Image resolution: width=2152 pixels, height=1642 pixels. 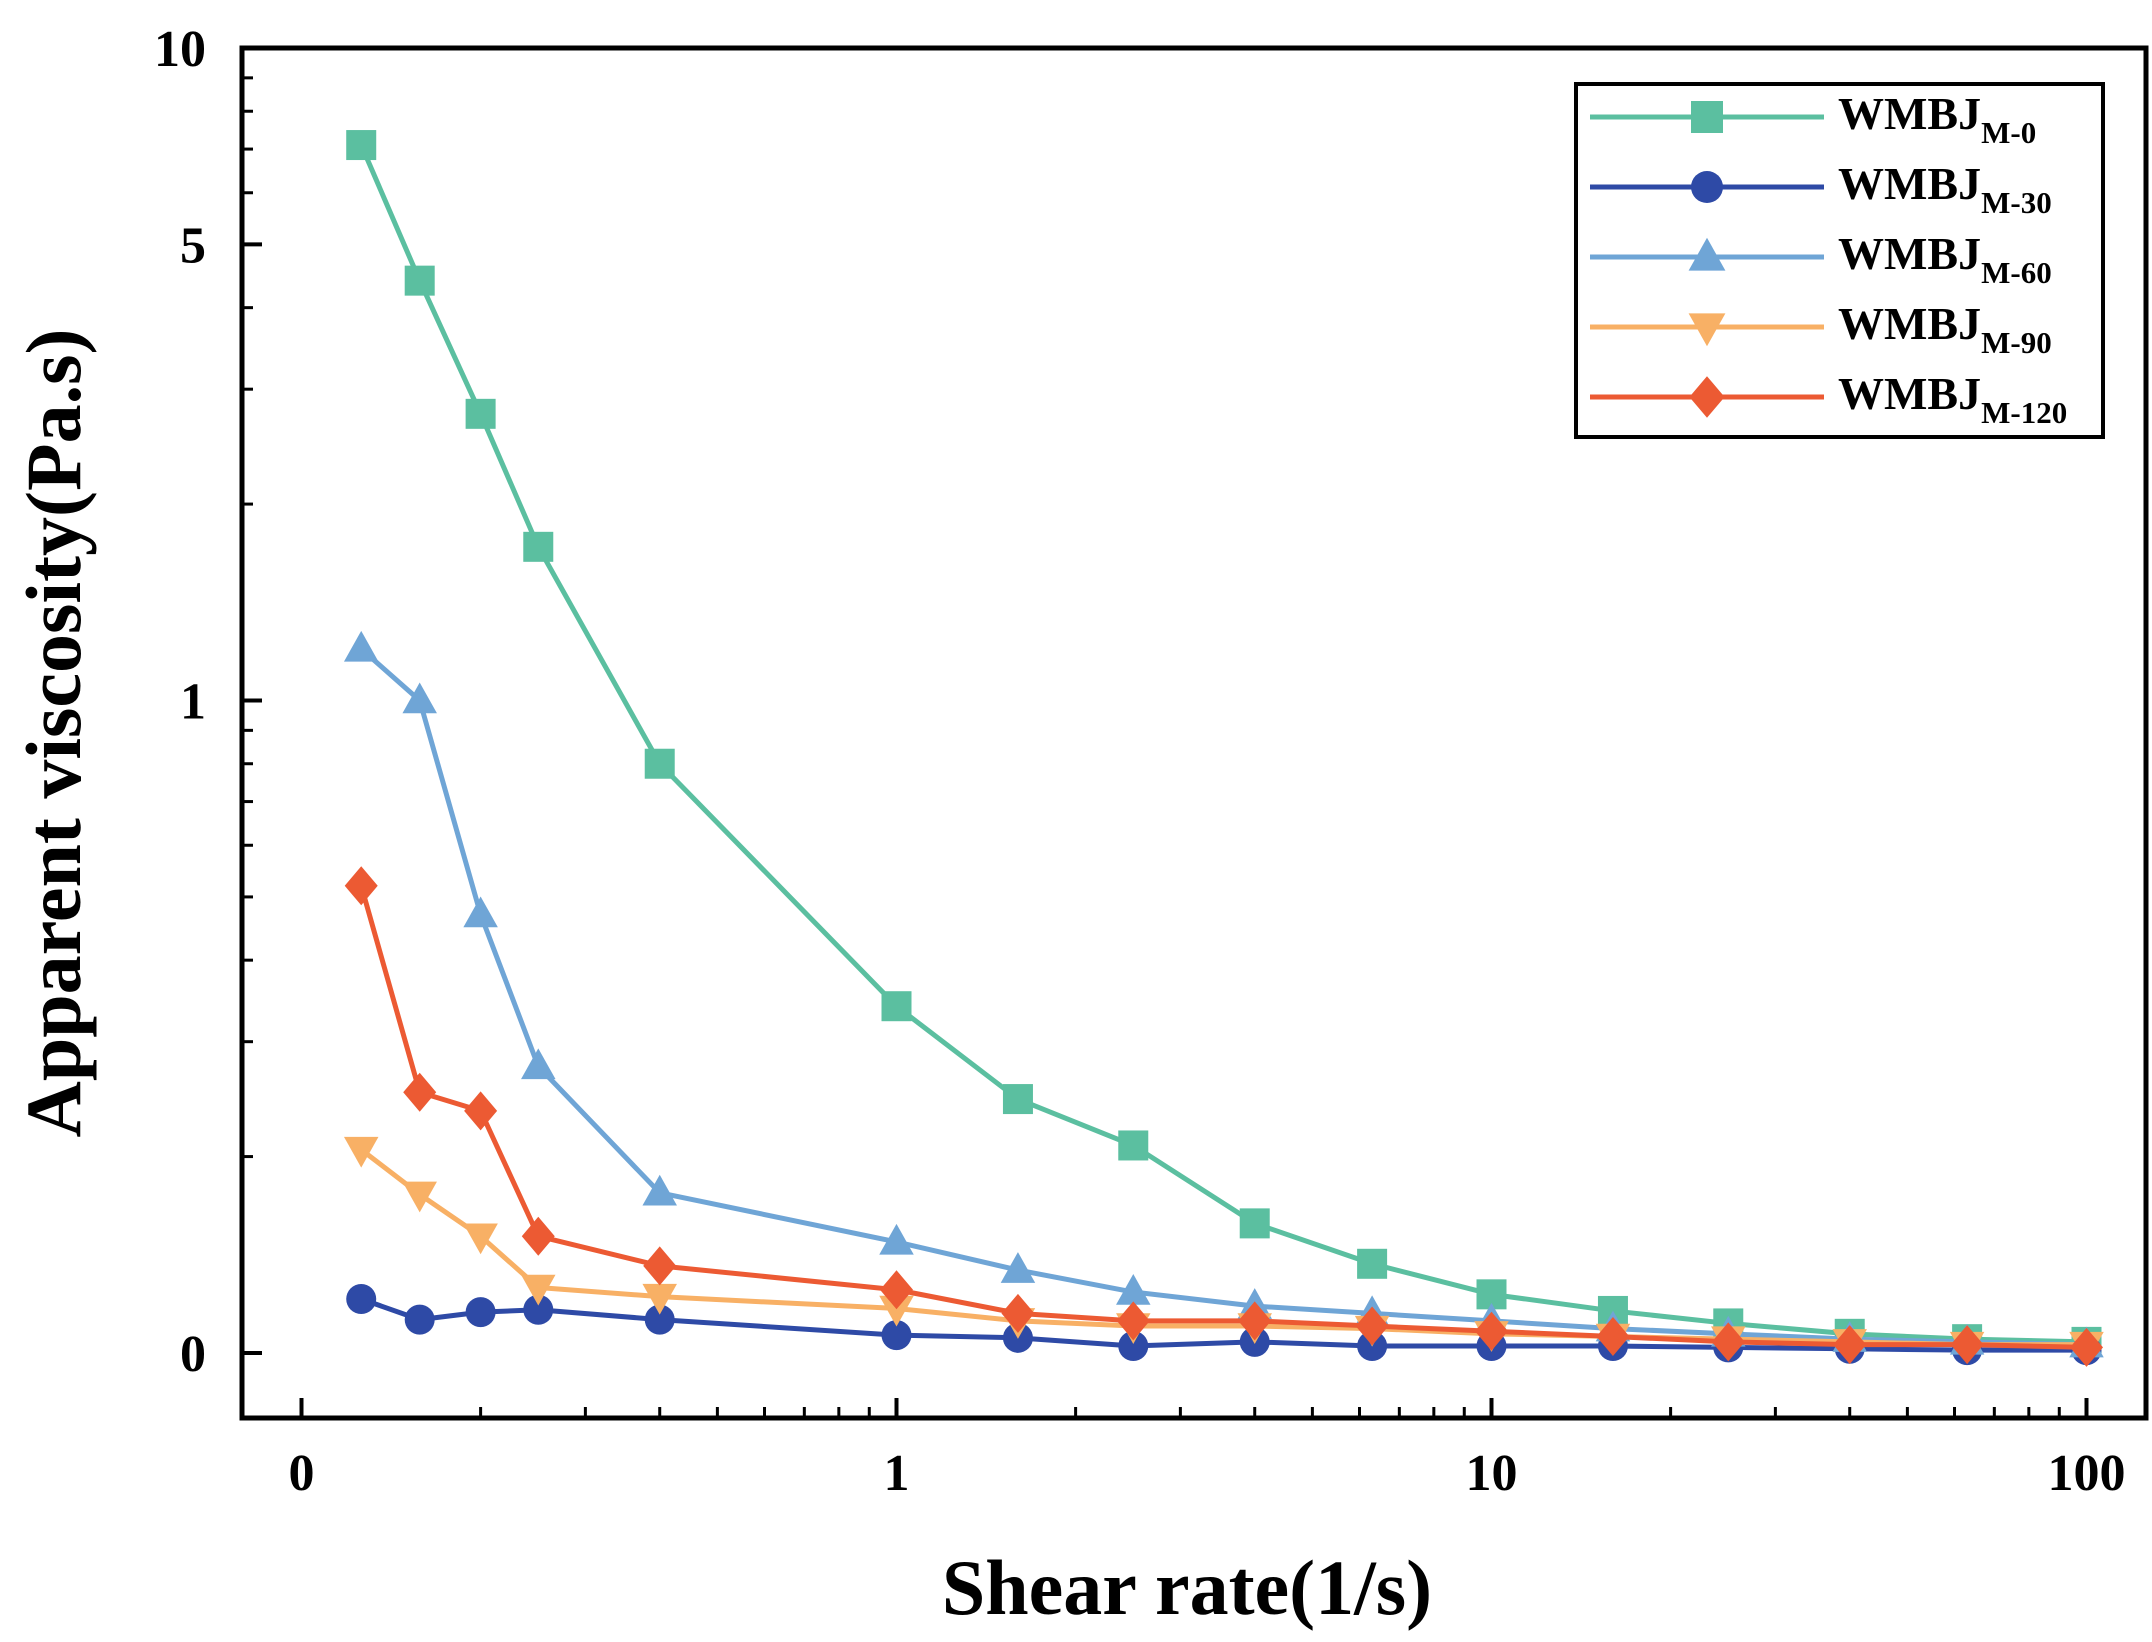 I want to click on y-tick-label: 10, so click(x=180, y=49).